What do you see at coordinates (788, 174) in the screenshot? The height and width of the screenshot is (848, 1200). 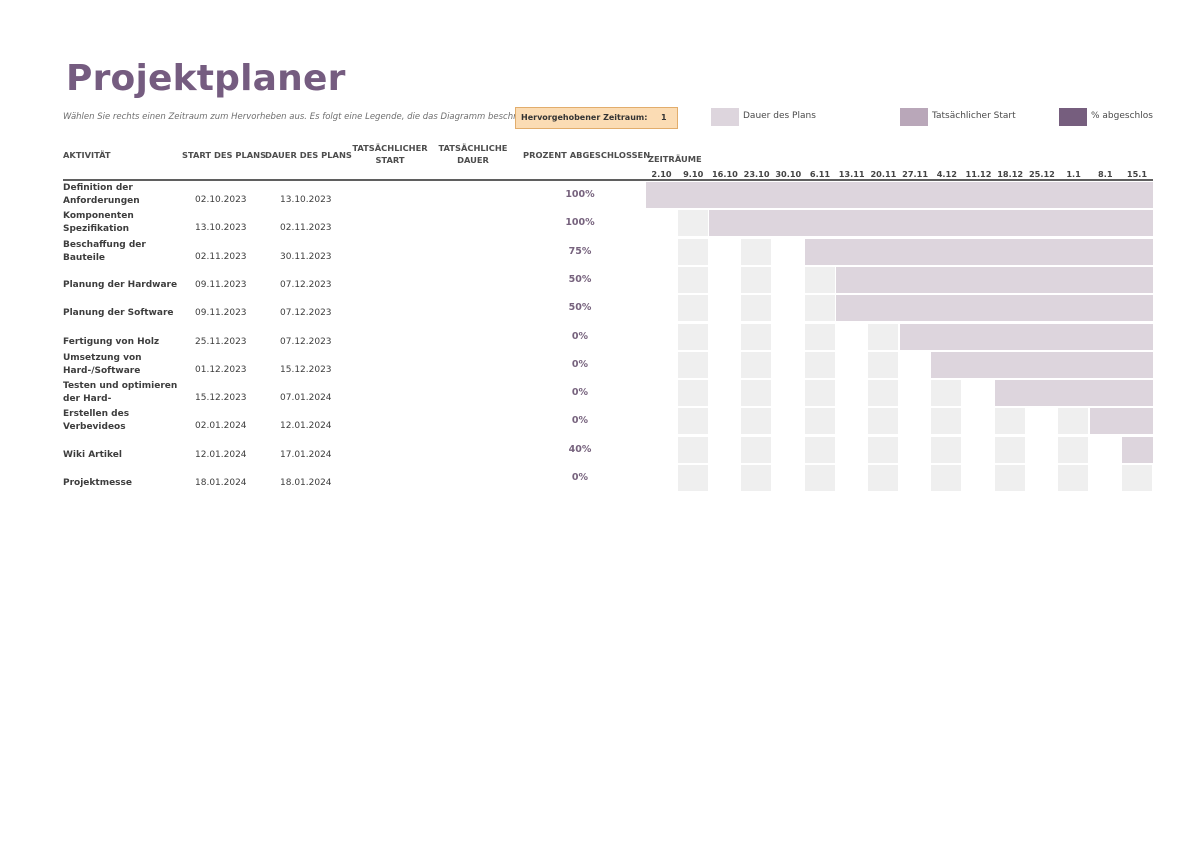 I see `period-label: 30.10` at bounding box center [788, 174].